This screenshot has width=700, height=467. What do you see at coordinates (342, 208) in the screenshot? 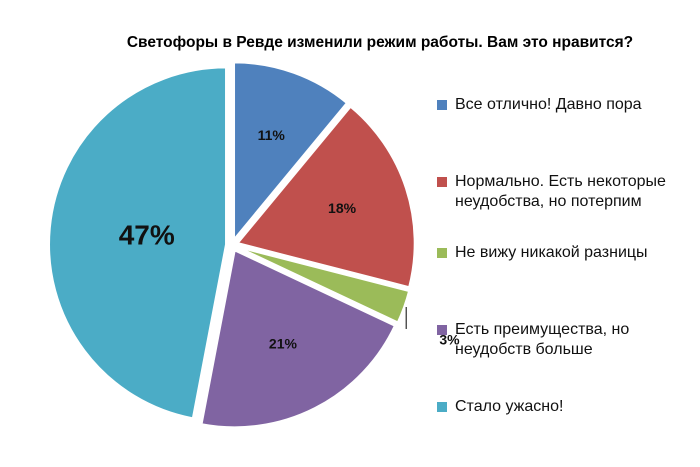
I see `slice-data-label: 18%` at bounding box center [342, 208].